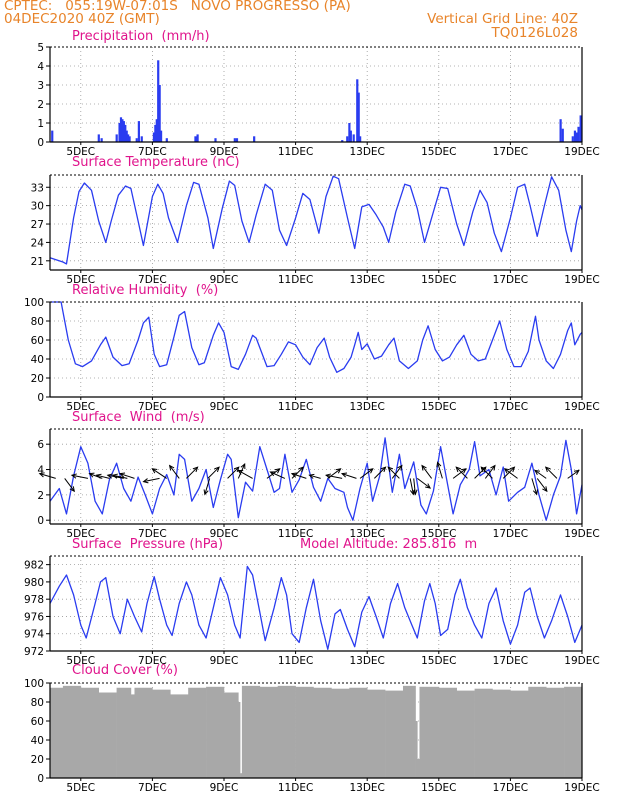  I want to click on temp-xtick-label: 17DEC, so click(510, 280).